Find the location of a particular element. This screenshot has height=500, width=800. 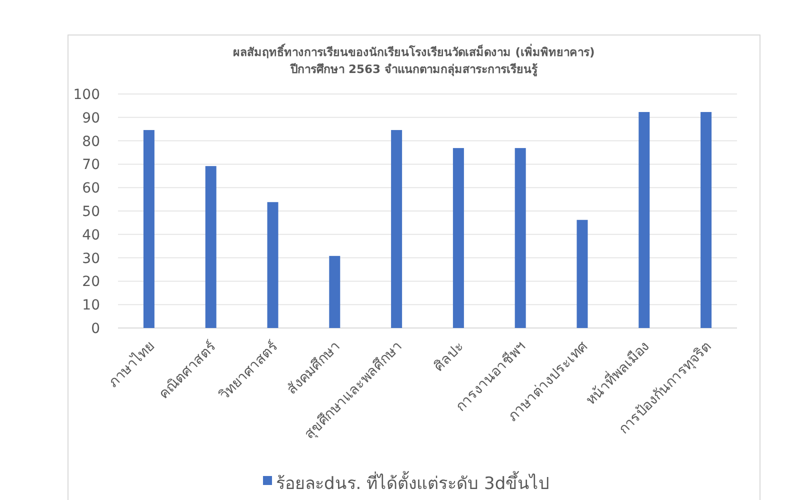

y-tick-label: 100 is located at coordinates (86, 95).